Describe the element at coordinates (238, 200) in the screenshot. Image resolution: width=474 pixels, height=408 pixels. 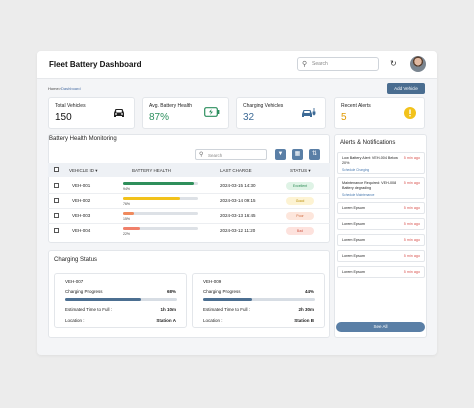
I see `last-charge: 2024-03-14 09:15` at that location.